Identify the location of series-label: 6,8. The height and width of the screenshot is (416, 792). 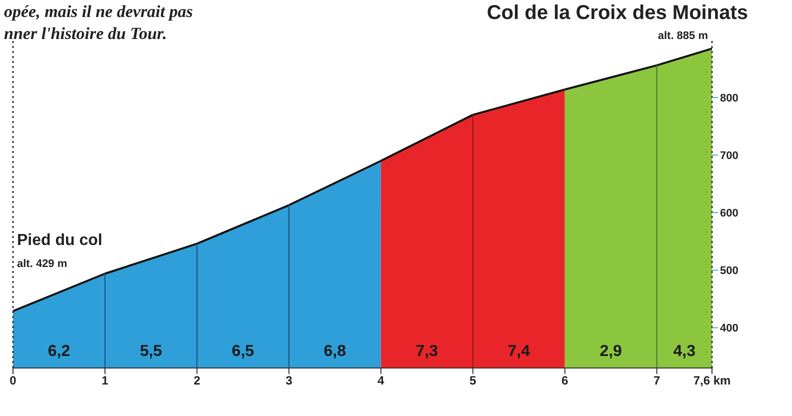
(335, 351).